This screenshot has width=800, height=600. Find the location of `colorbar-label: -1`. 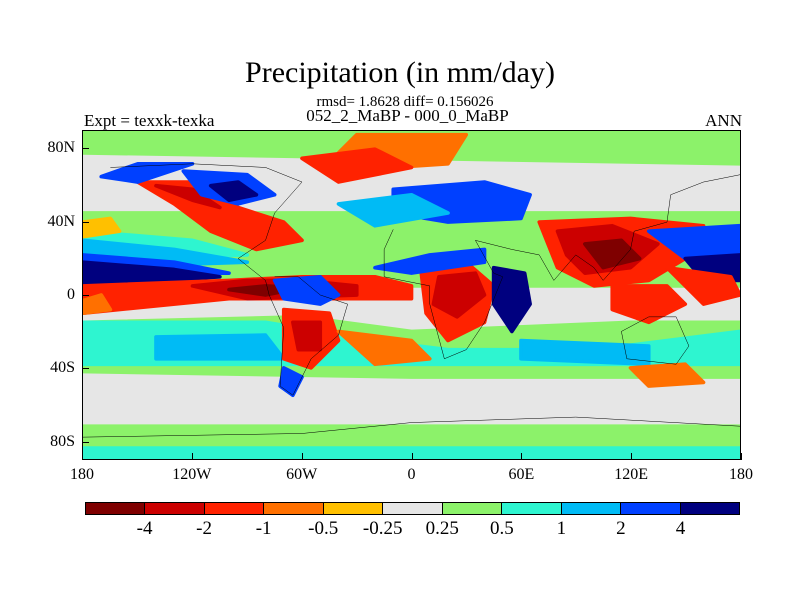

colorbar-label: -1 is located at coordinates (263, 528).